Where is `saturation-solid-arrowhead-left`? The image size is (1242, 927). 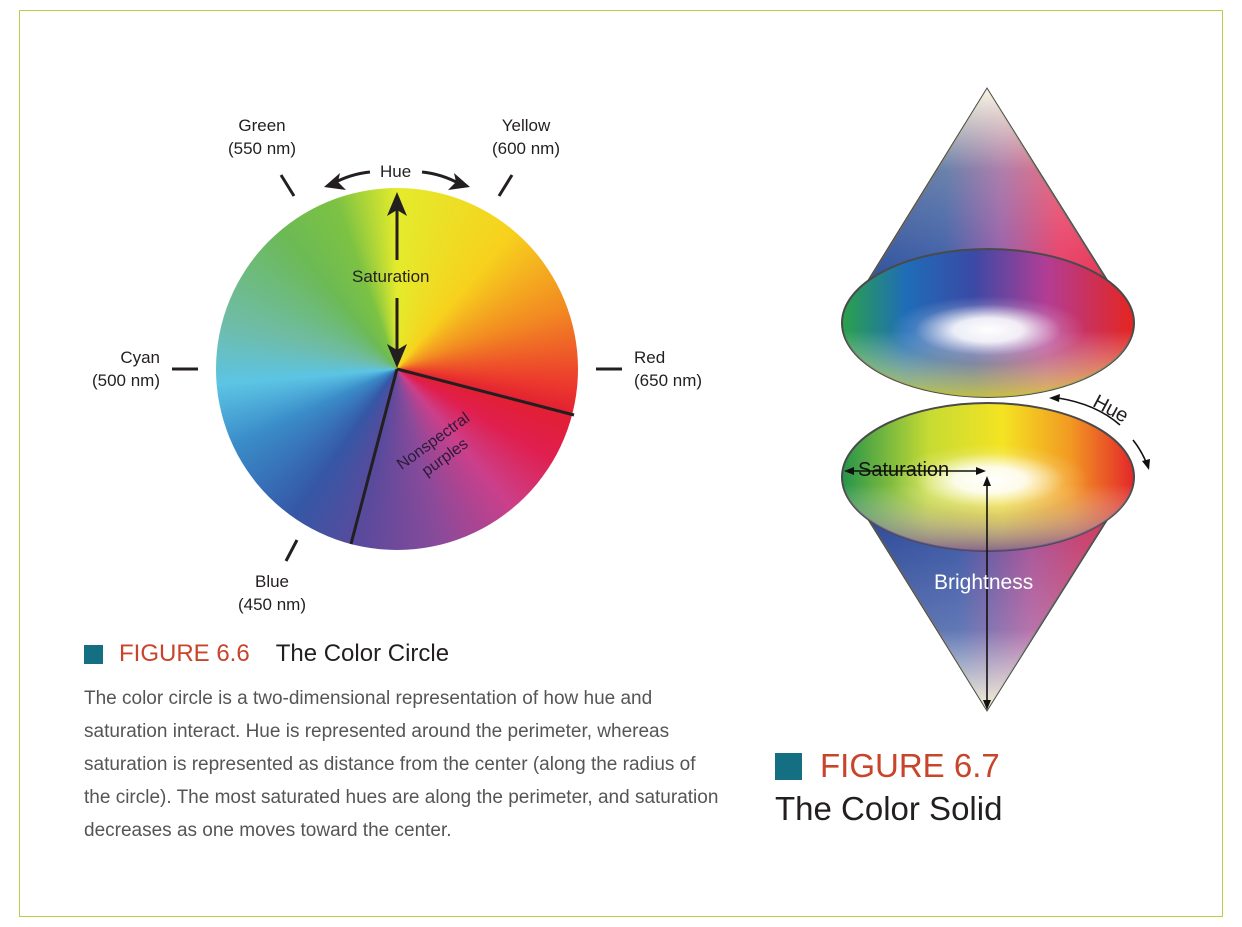 saturation-solid-arrowhead-left is located at coordinates (849, 471).